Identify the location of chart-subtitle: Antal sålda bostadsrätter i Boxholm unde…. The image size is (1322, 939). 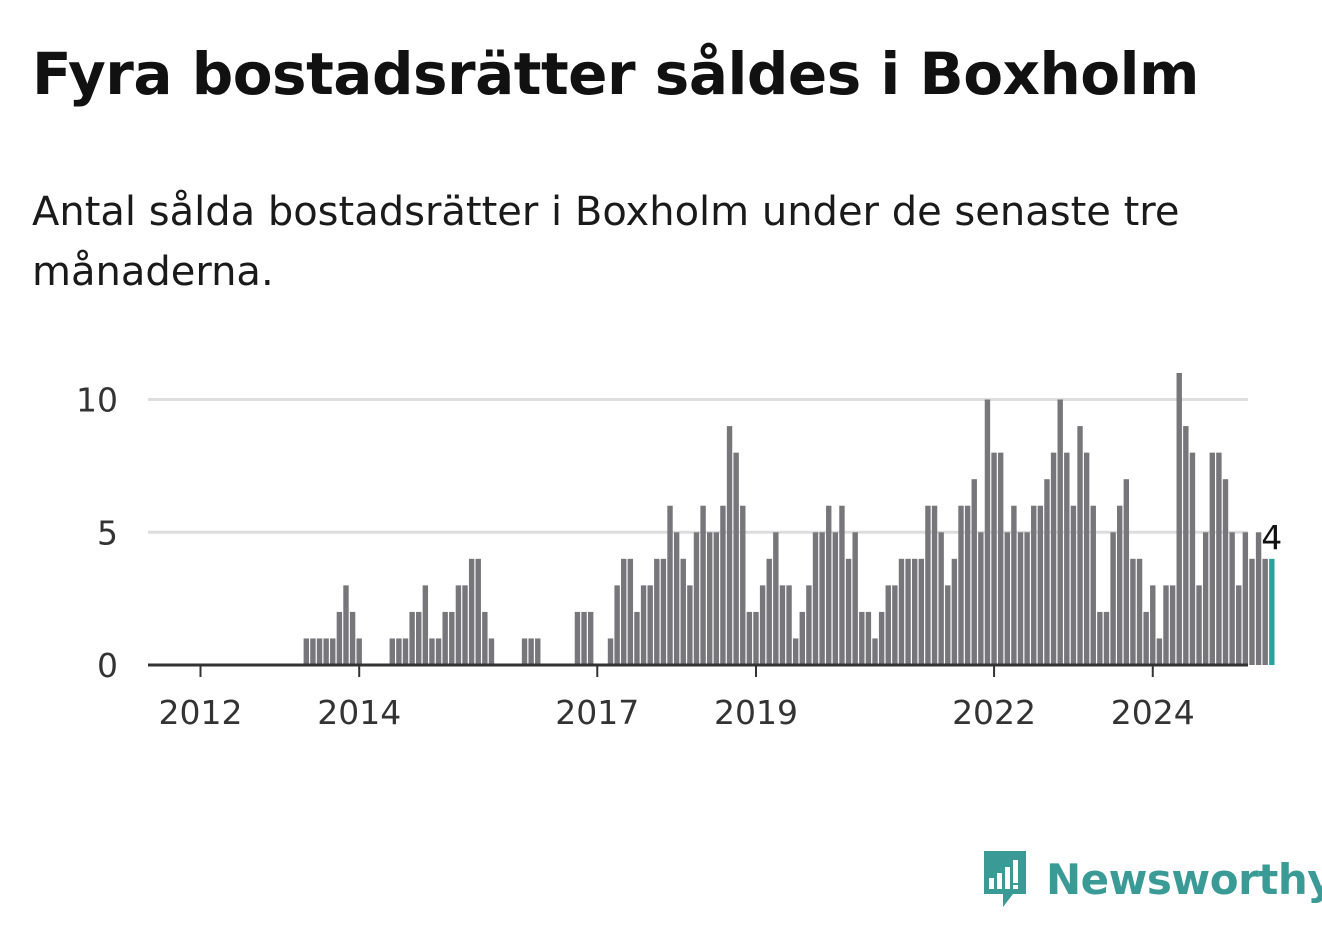
(606, 242).